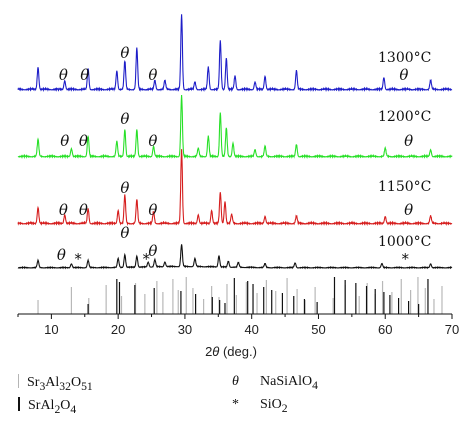  Describe the element at coordinates (185, 329) in the screenshot. I see `x-tick-label: 30` at that location.